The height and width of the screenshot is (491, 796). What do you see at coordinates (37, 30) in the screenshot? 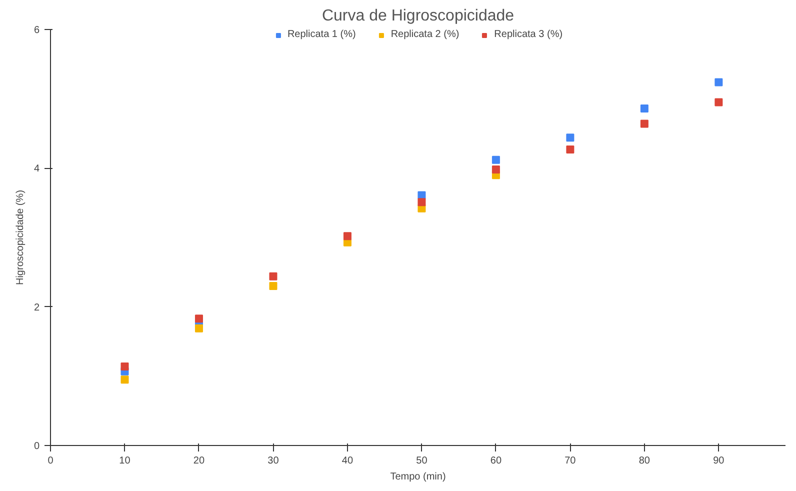
I see `y-tick-label: 6` at bounding box center [37, 30].